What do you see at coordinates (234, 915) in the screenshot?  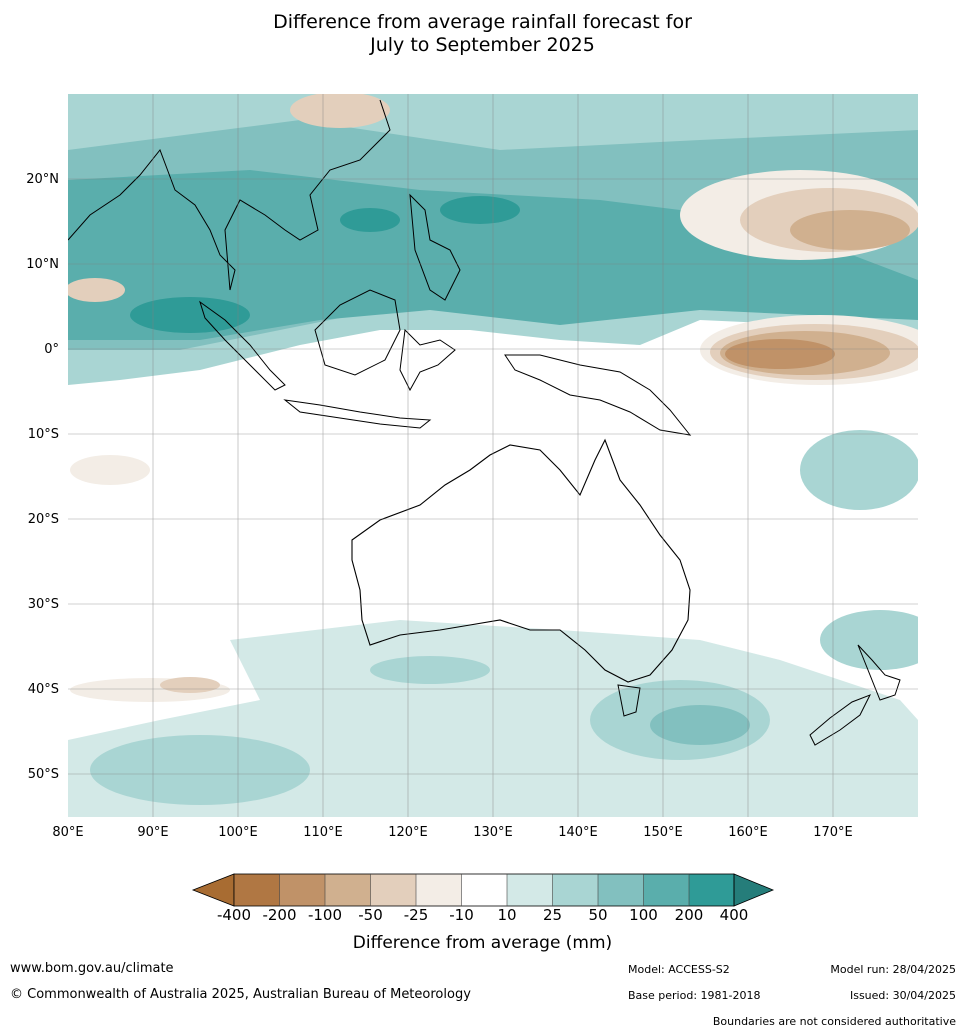 I see `colorbar-tick: -400` at bounding box center [234, 915].